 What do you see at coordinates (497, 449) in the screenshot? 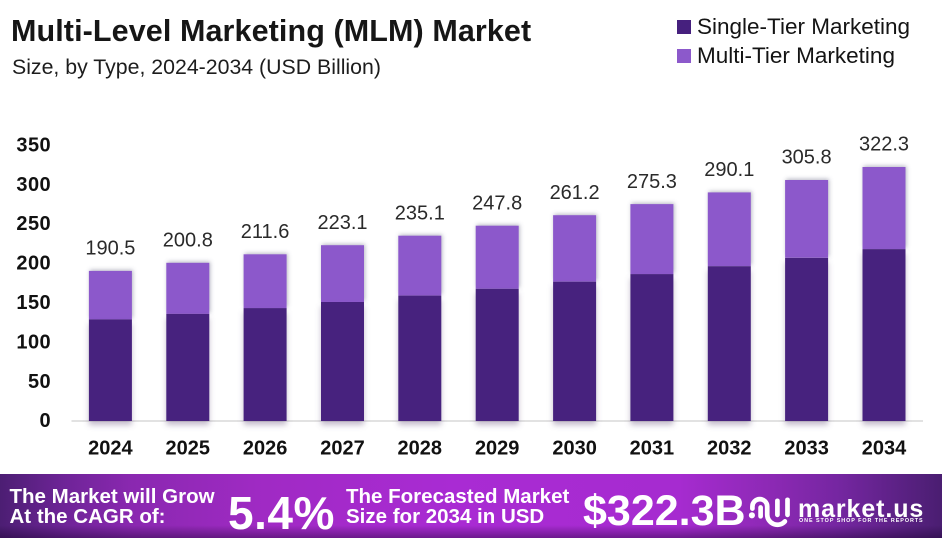
I see `svg-text: 2029` at bounding box center [497, 449].